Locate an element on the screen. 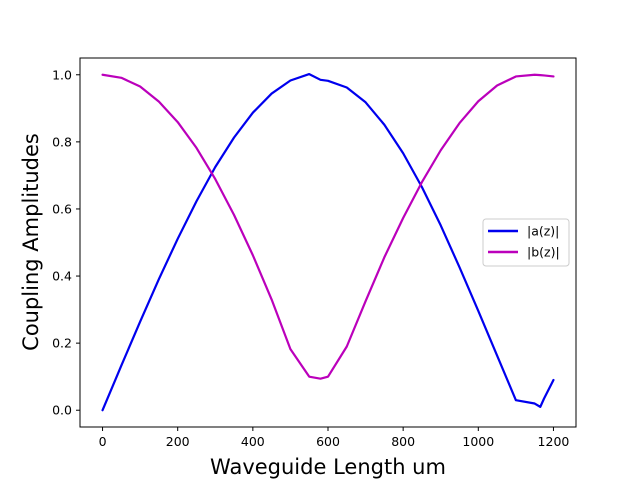 This screenshot has height=480, width=640. y-tick-label: 1.0 is located at coordinates (62, 74).